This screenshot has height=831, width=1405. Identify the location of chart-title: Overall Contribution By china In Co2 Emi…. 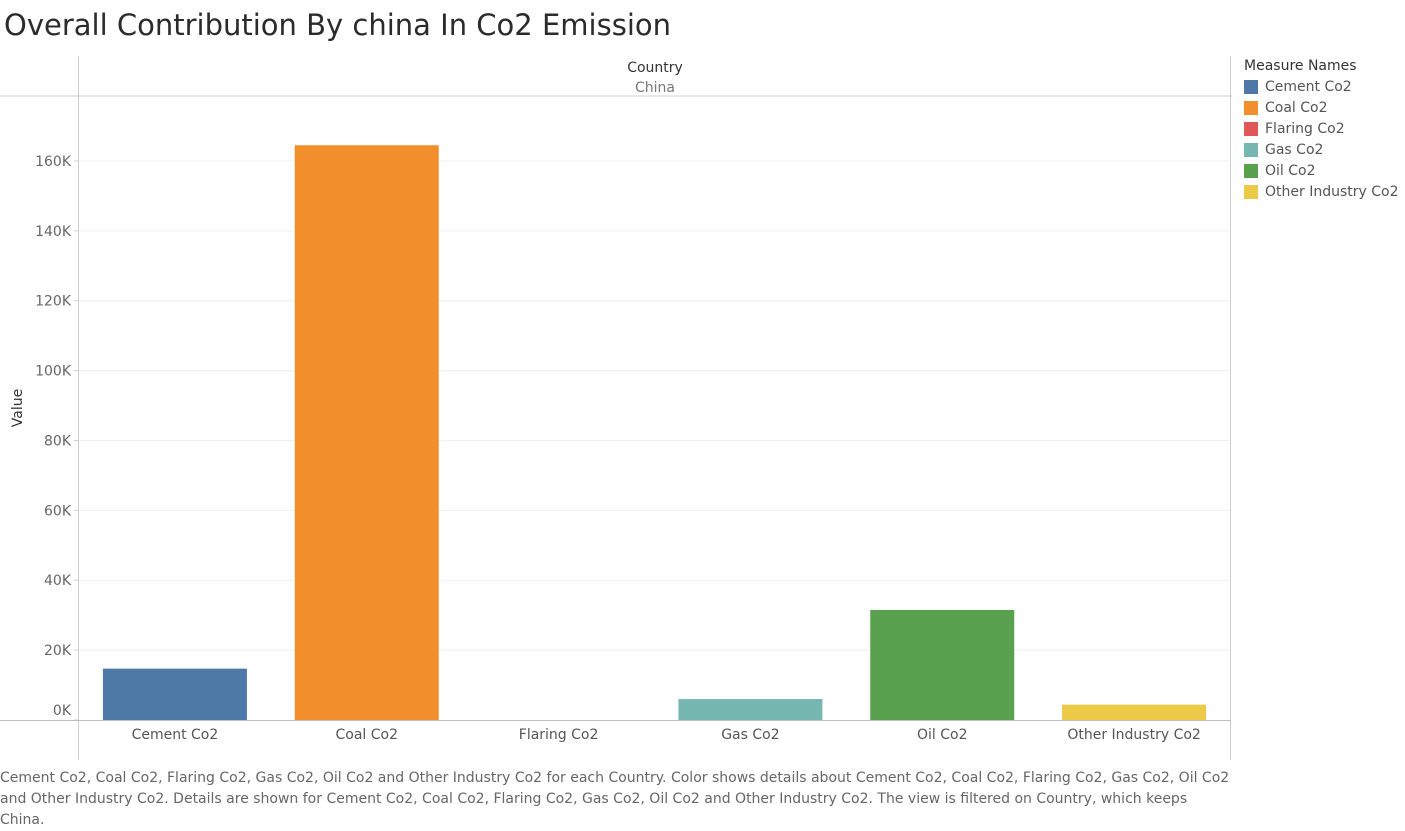
(337, 25).